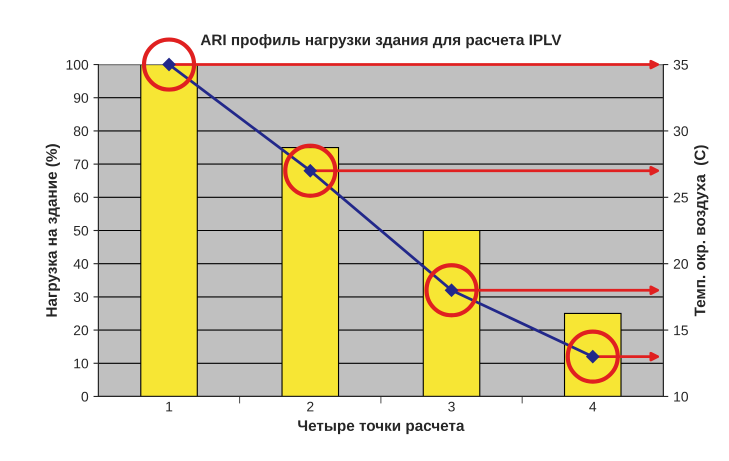 Image resolution: width=729 pixels, height=461 pixels. What do you see at coordinates (310, 407) in the screenshot?
I see `x-tick-label: 2` at bounding box center [310, 407].